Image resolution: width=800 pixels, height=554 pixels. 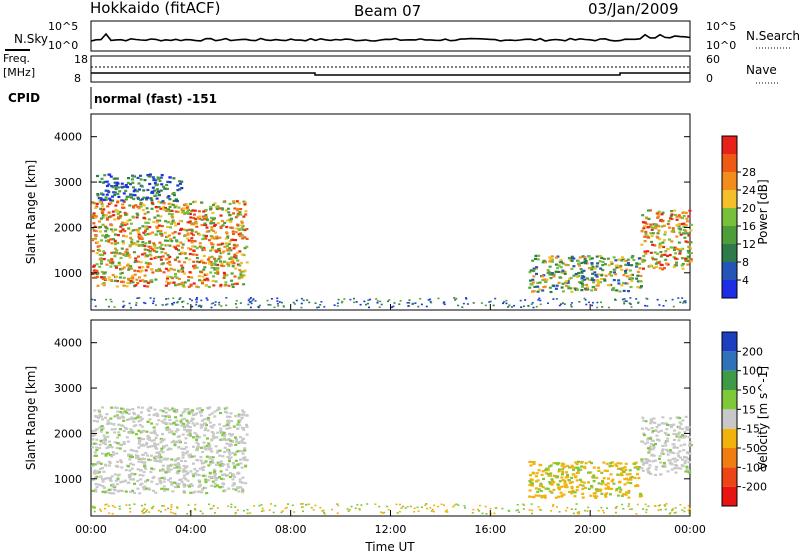 I want to click on freq-tick-bottom: 8, so click(x=77, y=78).